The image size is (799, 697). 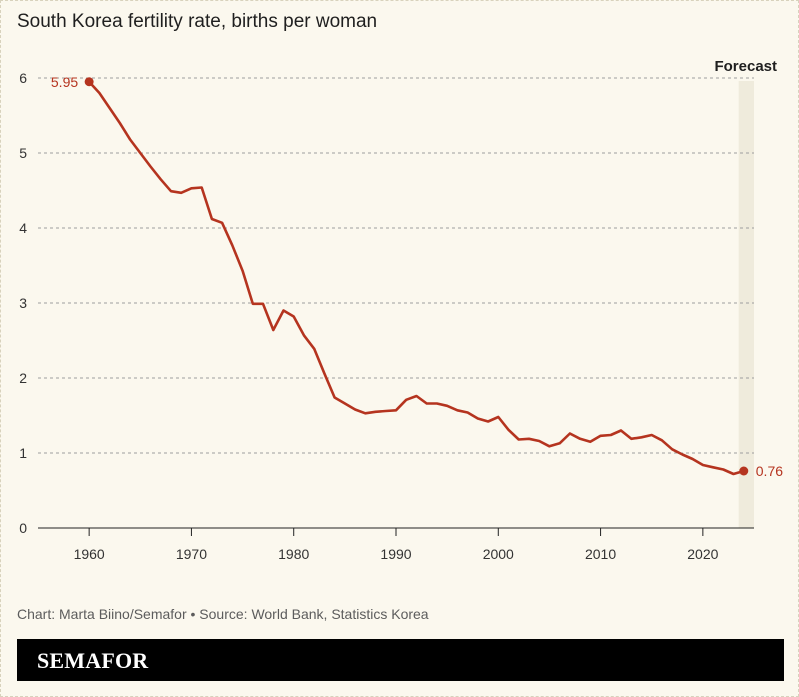 I want to click on x-tick-label: 2000, so click(x=498, y=554).